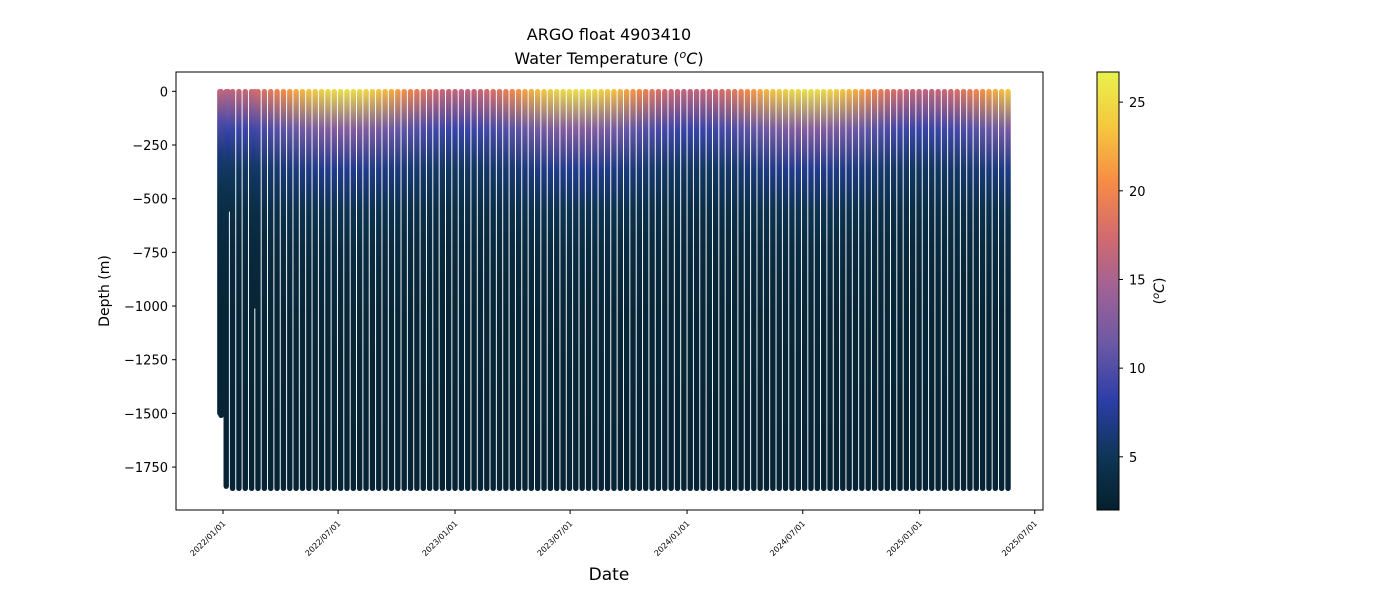 The height and width of the screenshot is (600, 1400). What do you see at coordinates (1133, 458) in the screenshot?
I see `colorbar-tick-label: 5` at bounding box center [1133, 458].